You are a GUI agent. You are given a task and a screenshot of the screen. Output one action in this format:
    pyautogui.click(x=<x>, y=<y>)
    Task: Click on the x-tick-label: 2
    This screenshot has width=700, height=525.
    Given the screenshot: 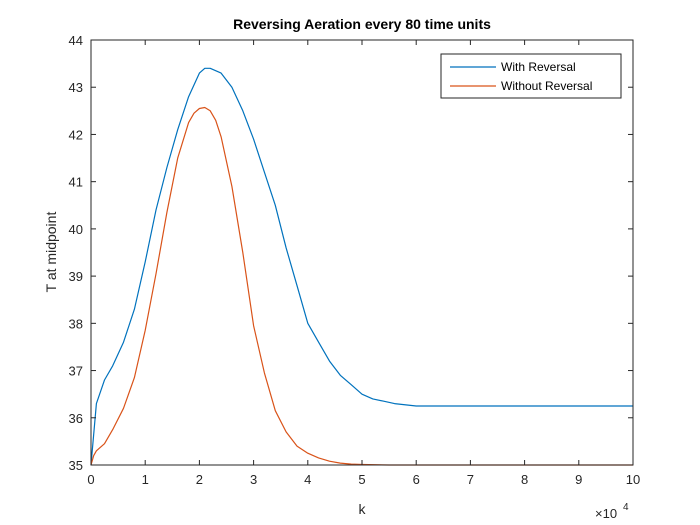 What is the action you would take?
    pyautogui.click(x=199, y=479)
    